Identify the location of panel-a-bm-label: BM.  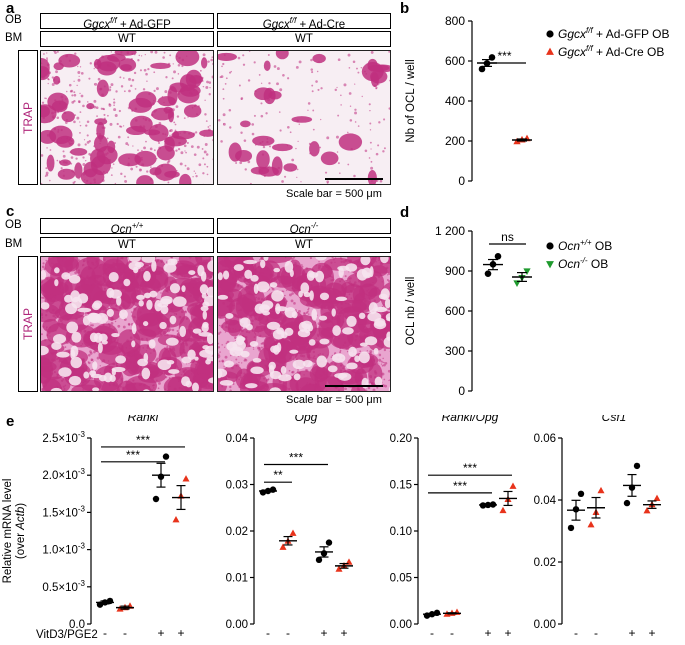
(14, 38).